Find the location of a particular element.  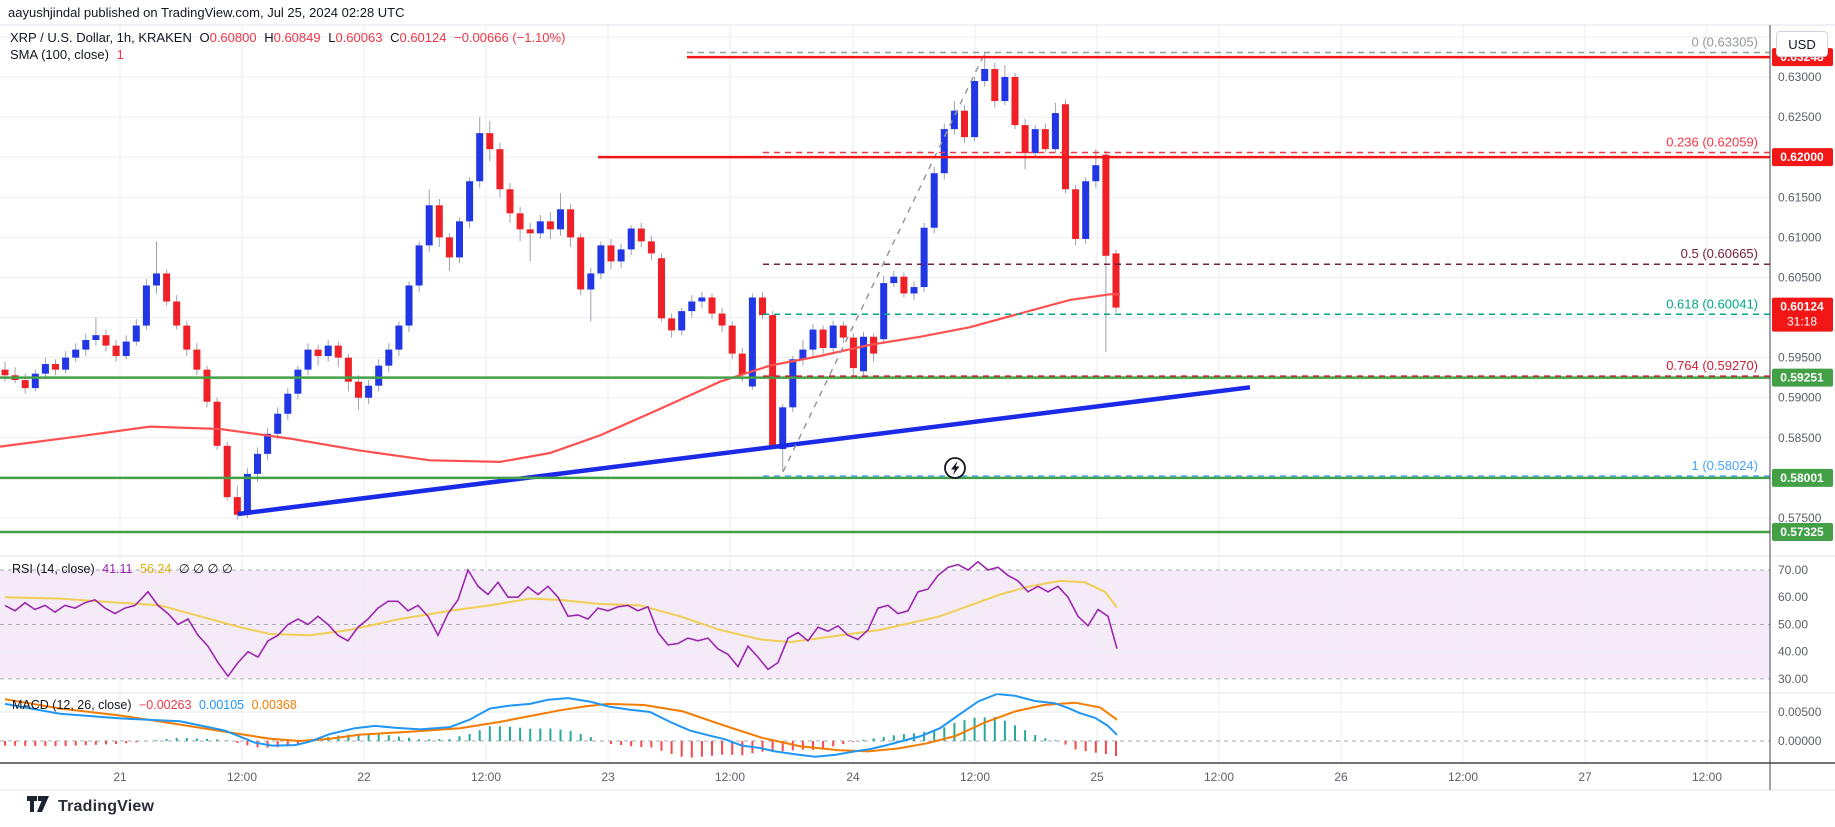

svg-text: 0.59500 is located at coordinates (1800, 358).